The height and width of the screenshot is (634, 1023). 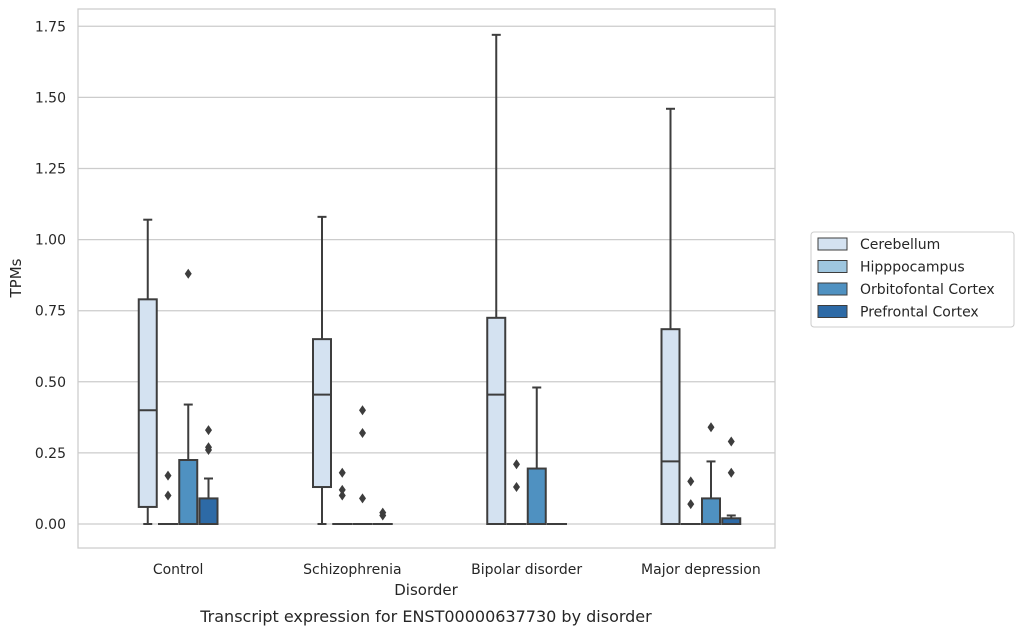 I want to click on y-axis-title: TPMs, so click(x=16, y=278).